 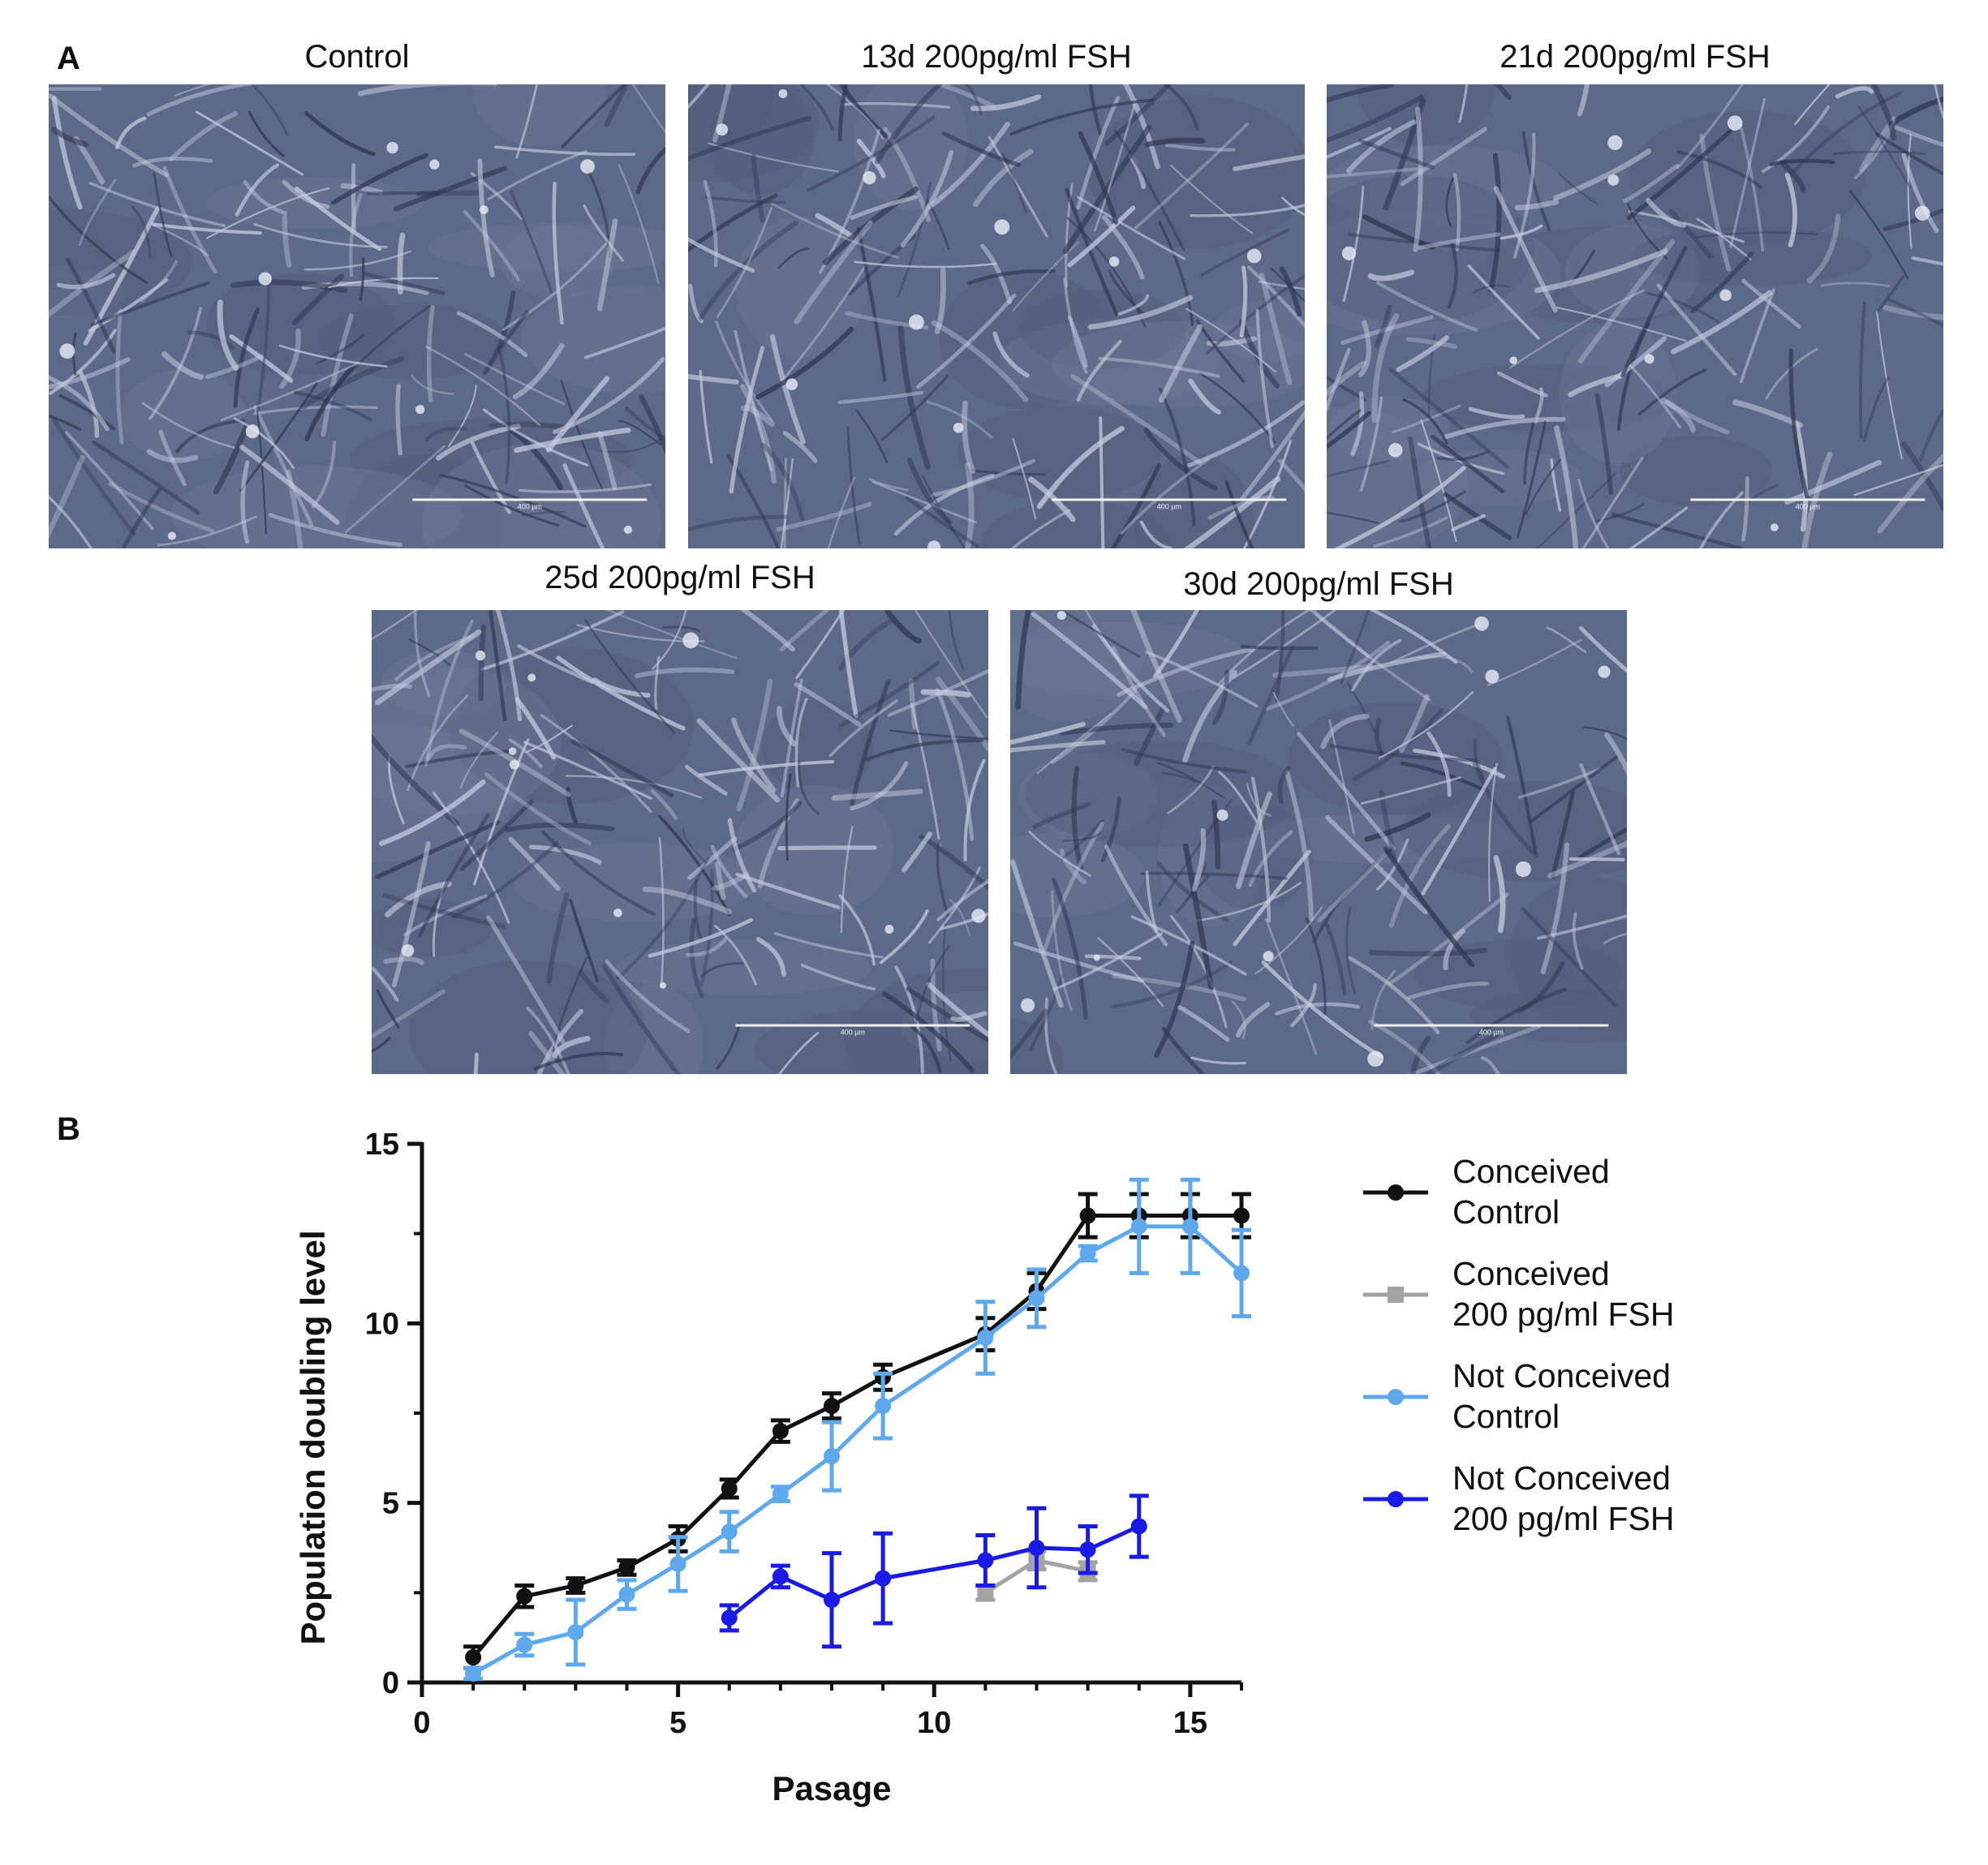 I want to click on series-not-conceived-control, so click(x=857, y=1429).